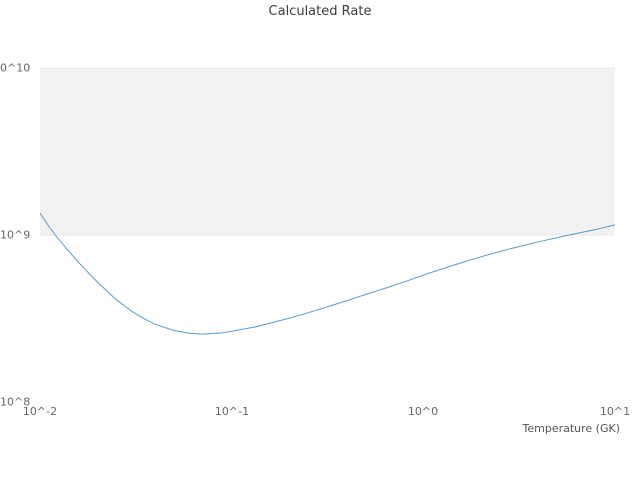 This screenshot has width=640, height=480. Describe the element at coordinates (40, 411) in the screenshot. I see `x-tick-label-1e-2: 10^-2` at that location.